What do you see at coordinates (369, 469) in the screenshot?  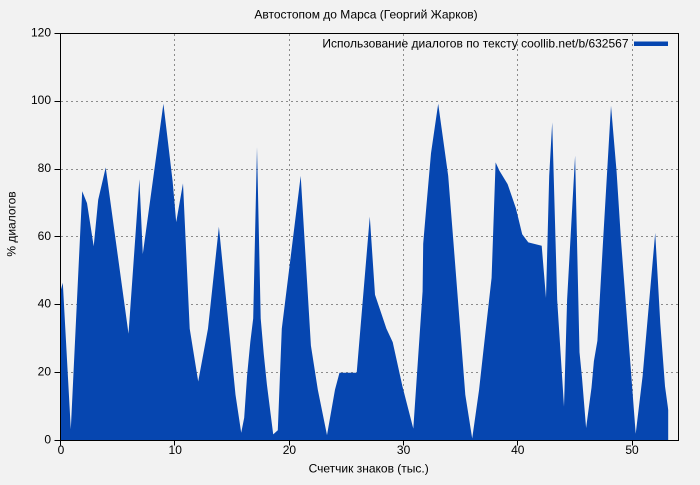 I see `svg-text: Счетчик знаков (тыс.)` at bounding box center [369, 469].